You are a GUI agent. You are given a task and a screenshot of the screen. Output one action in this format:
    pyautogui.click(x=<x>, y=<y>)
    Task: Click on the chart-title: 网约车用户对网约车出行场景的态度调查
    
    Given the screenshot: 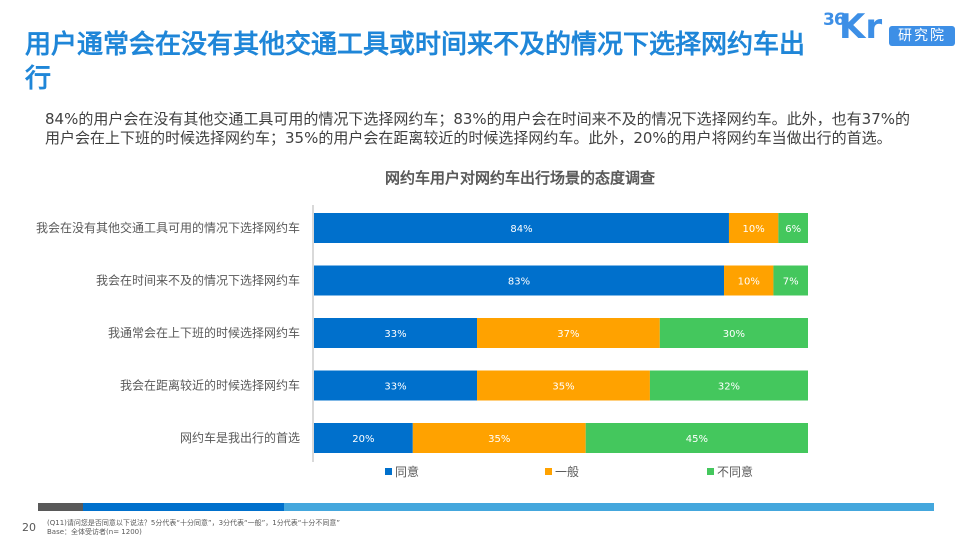 What is the action you would take?
    pyautogui.click(x=519, y=178)
    